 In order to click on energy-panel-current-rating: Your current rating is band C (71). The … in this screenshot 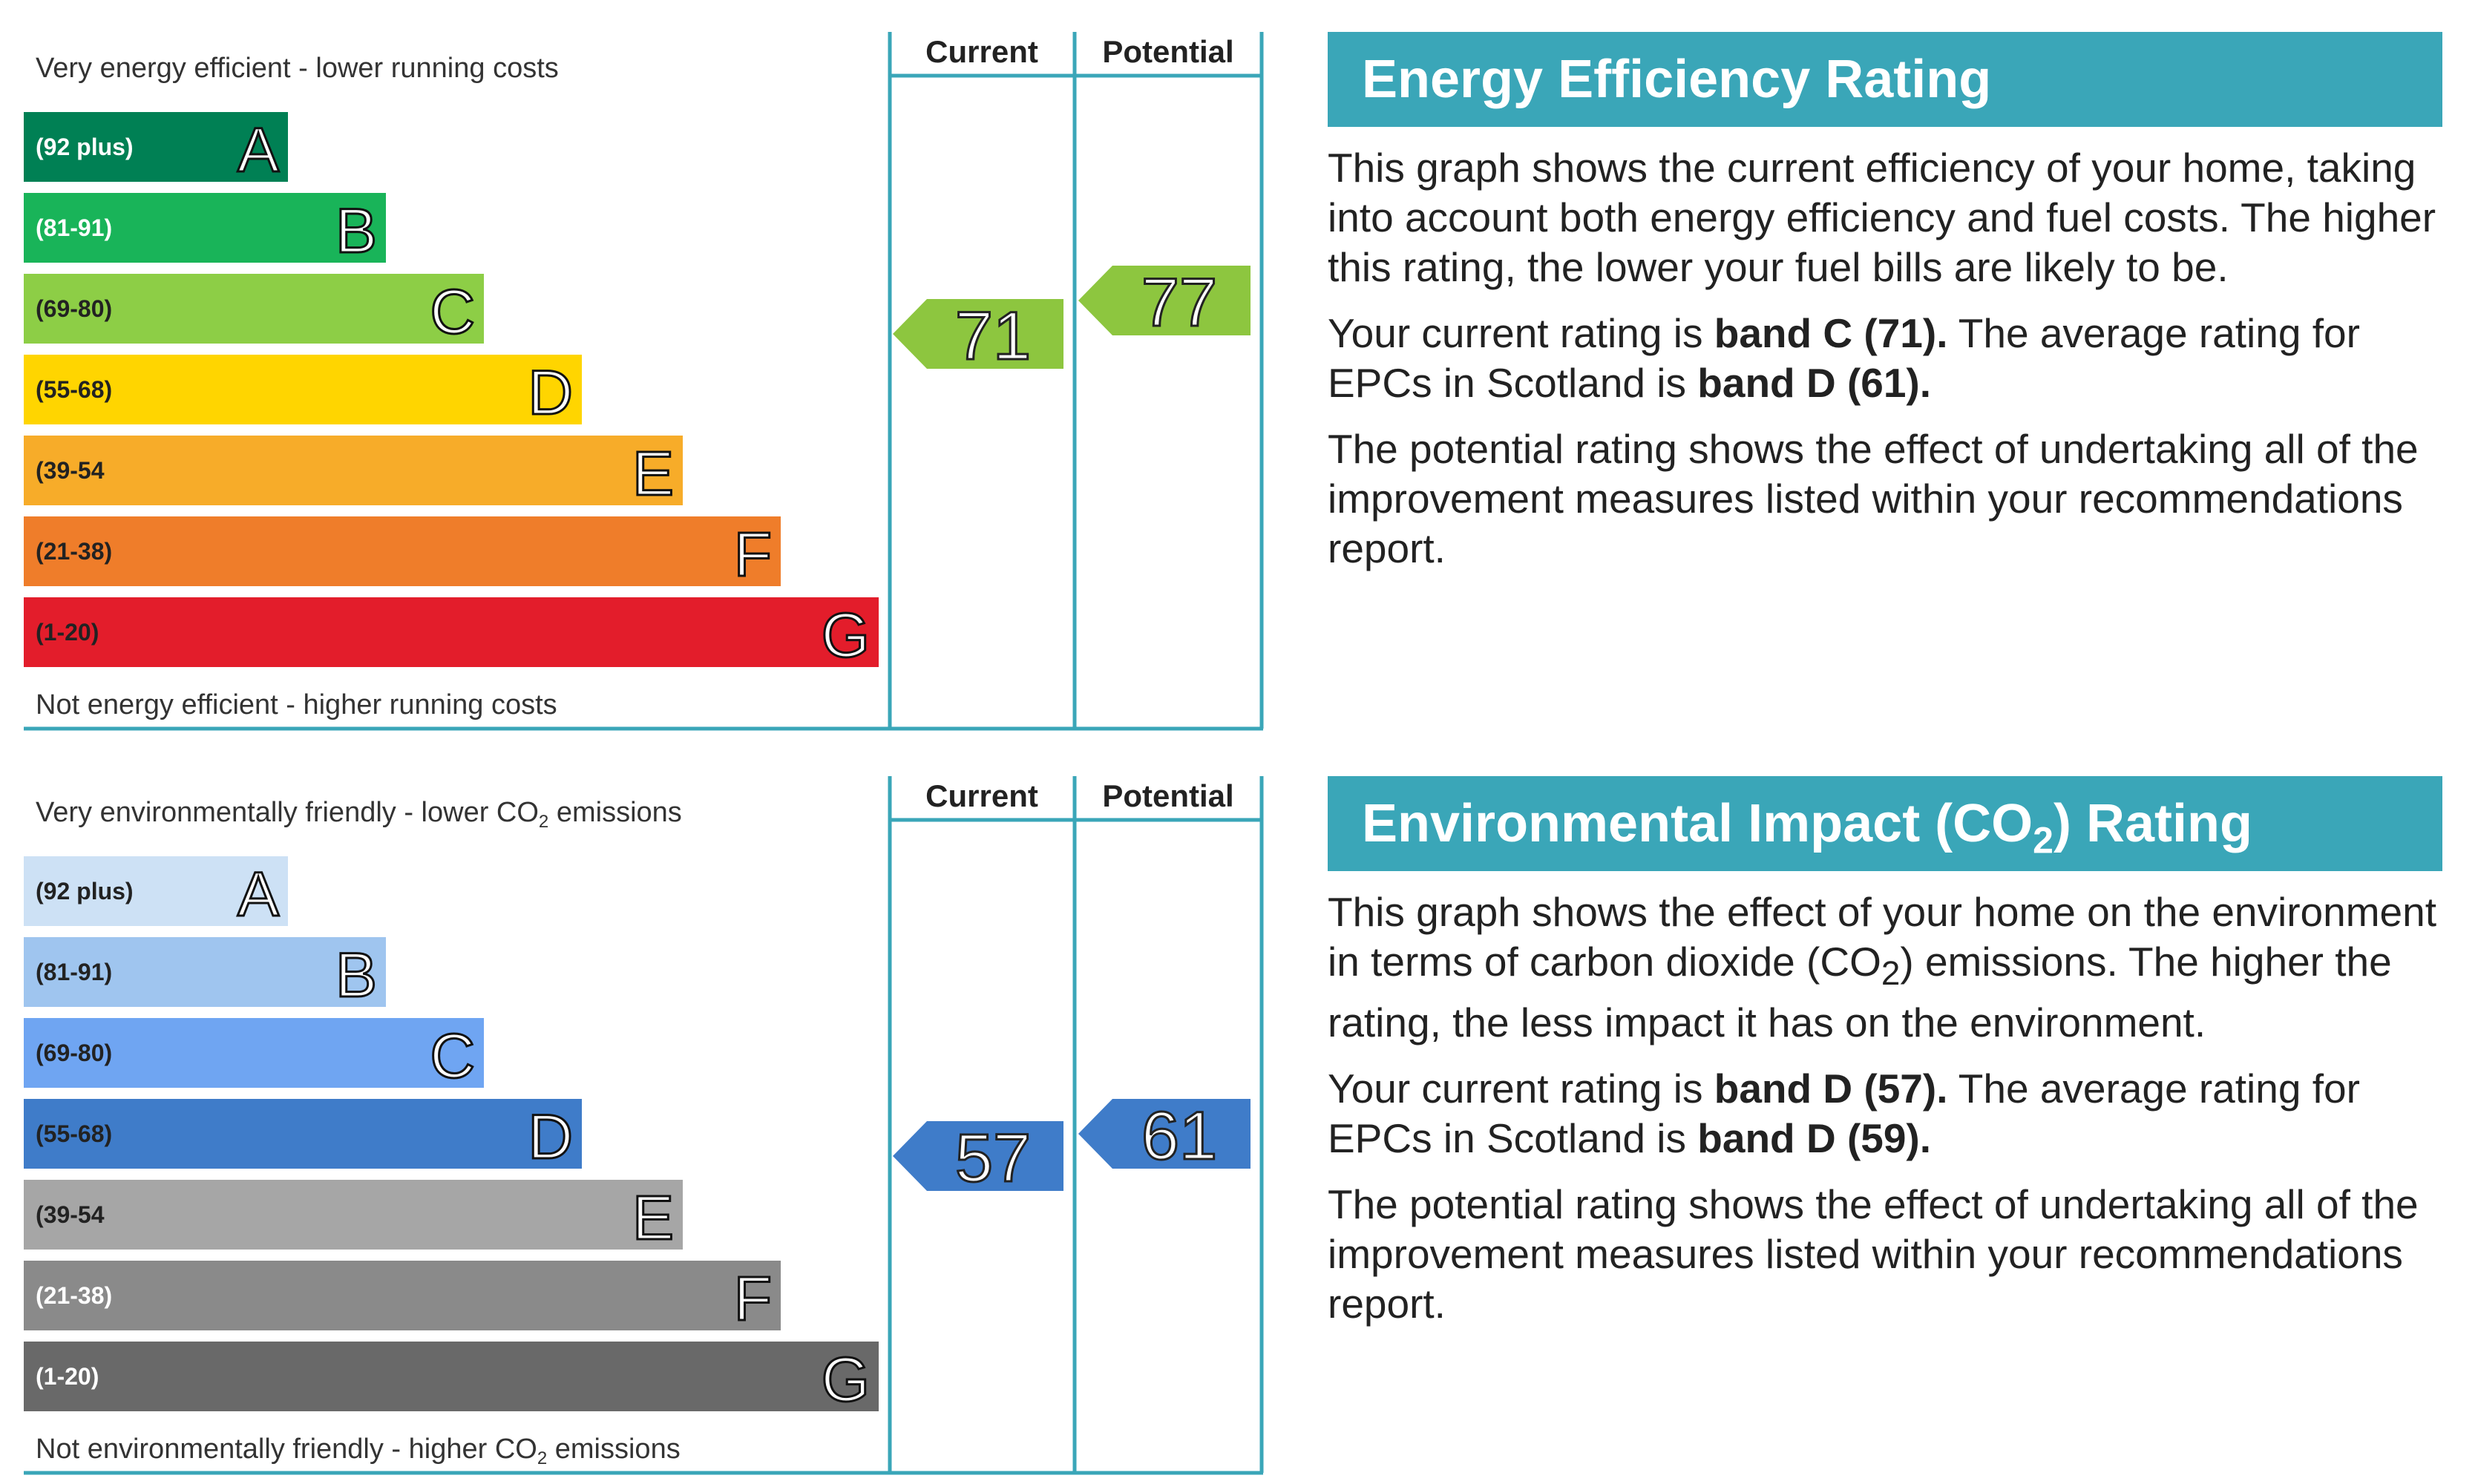, I will do `click(1844, 358)`.